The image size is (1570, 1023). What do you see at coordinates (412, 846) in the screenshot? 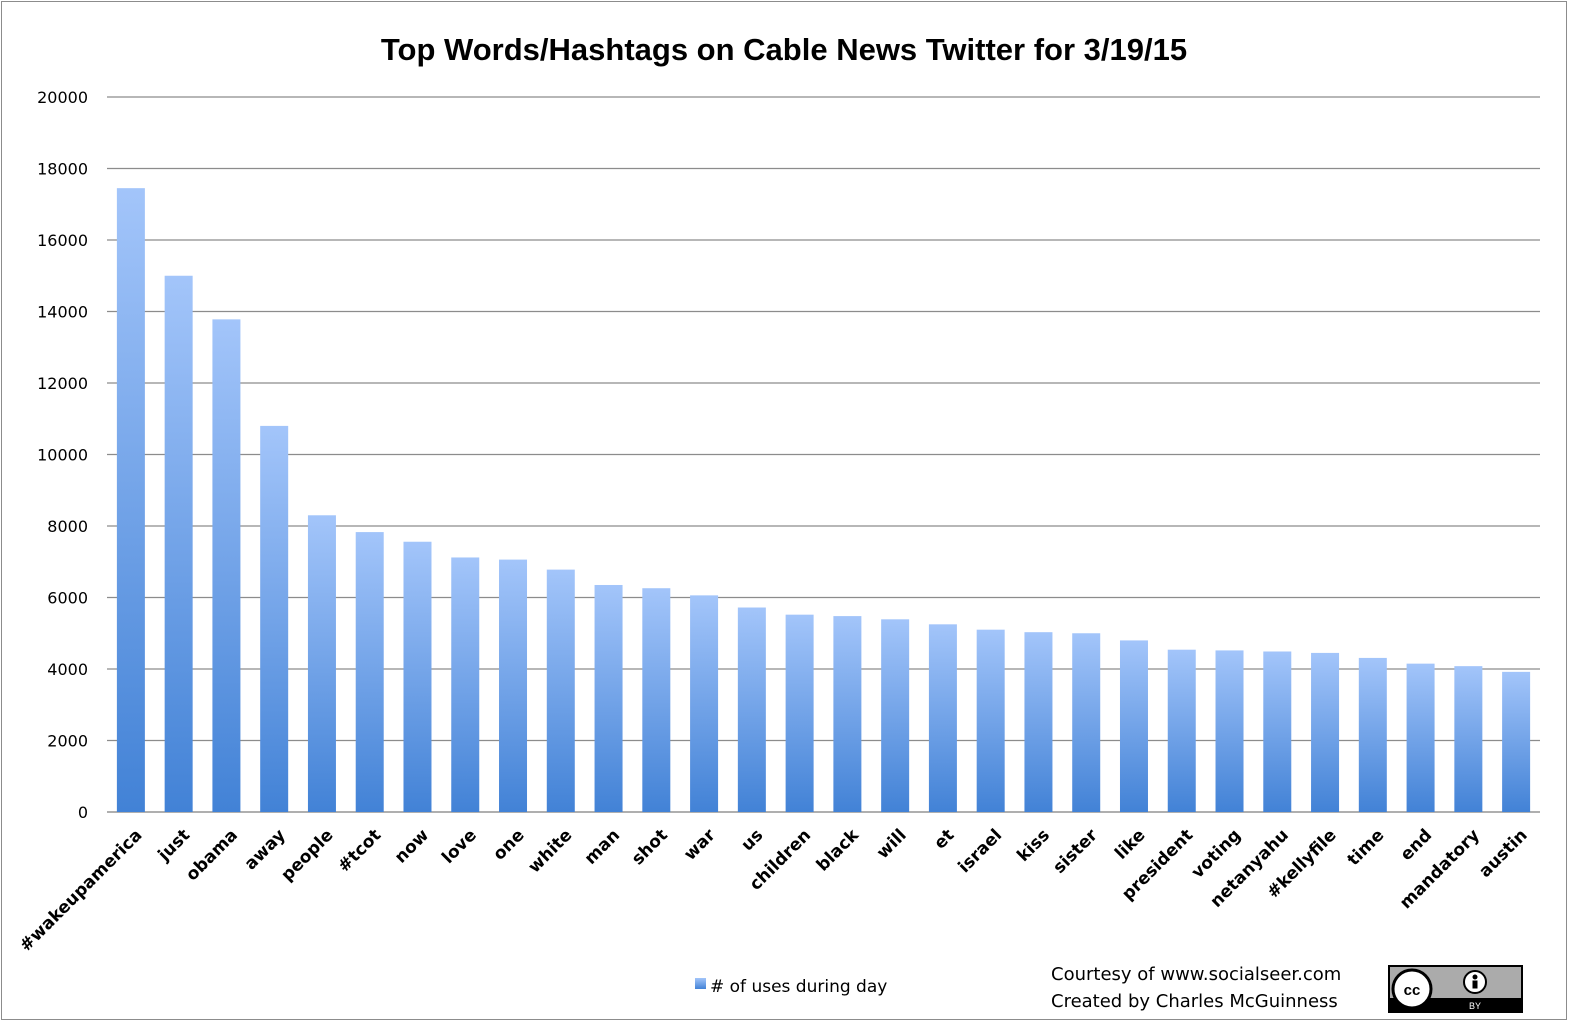
I see `x-tick-label: now` at bounding box center [412, 846].